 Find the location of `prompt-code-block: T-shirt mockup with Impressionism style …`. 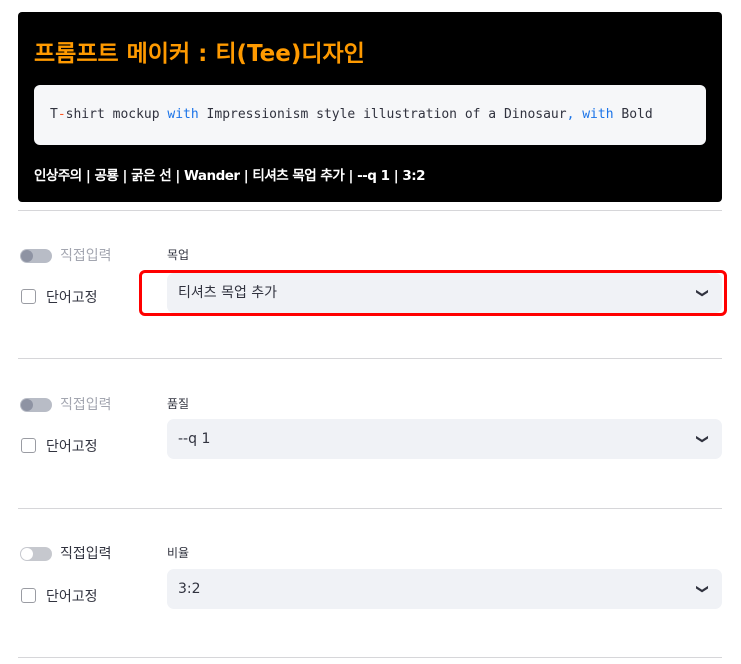

prompt-code-block: T-shirt mockup with Impressionism style … is located at coordinates (370, 115).